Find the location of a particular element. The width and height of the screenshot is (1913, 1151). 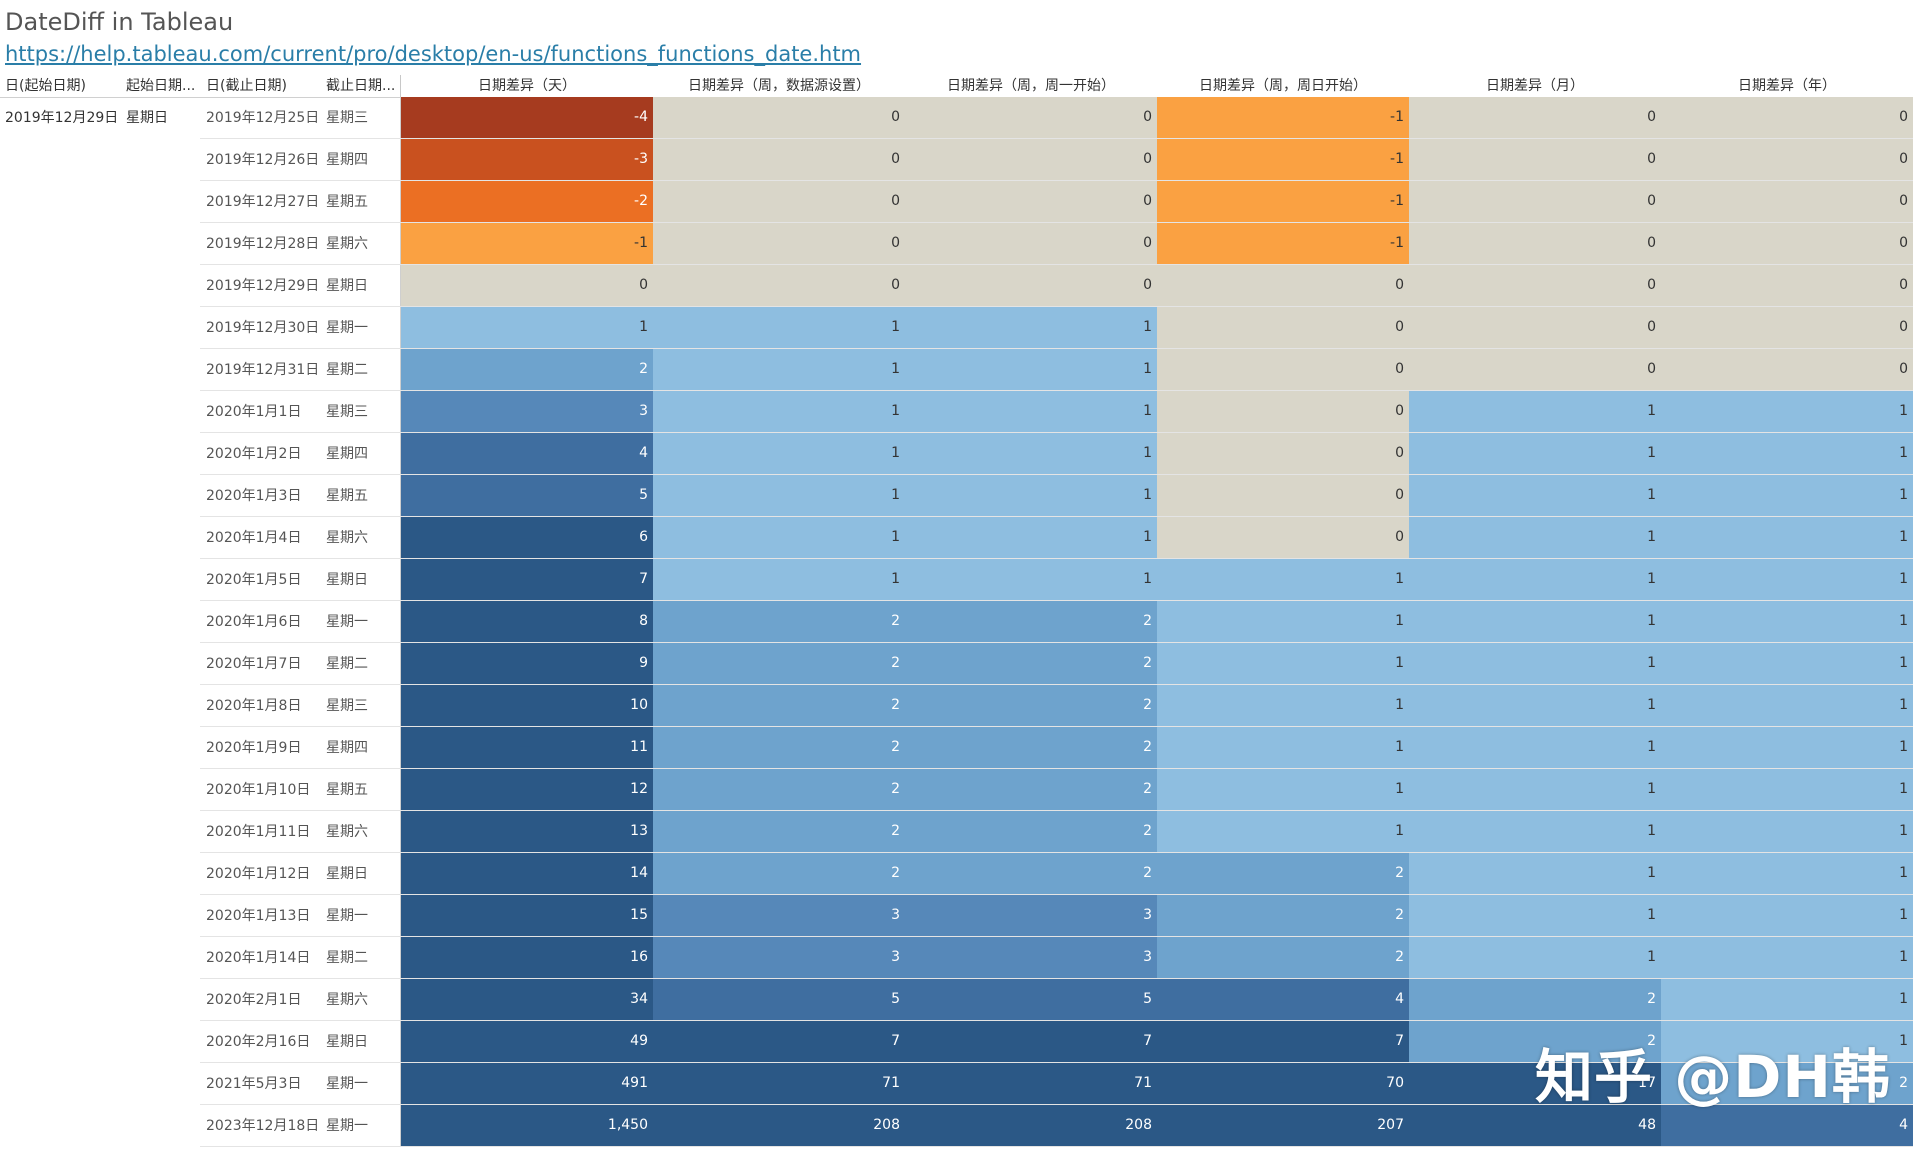

end-date-cell: 2020年2月1日 is located at coordinates (254, 1000).